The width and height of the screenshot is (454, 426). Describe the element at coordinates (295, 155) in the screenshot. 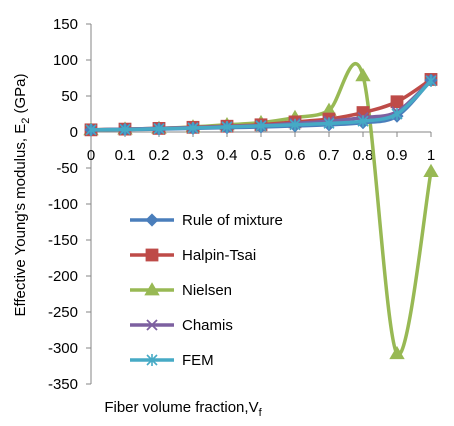

I see `x-tick-label: 0.6` at that location.